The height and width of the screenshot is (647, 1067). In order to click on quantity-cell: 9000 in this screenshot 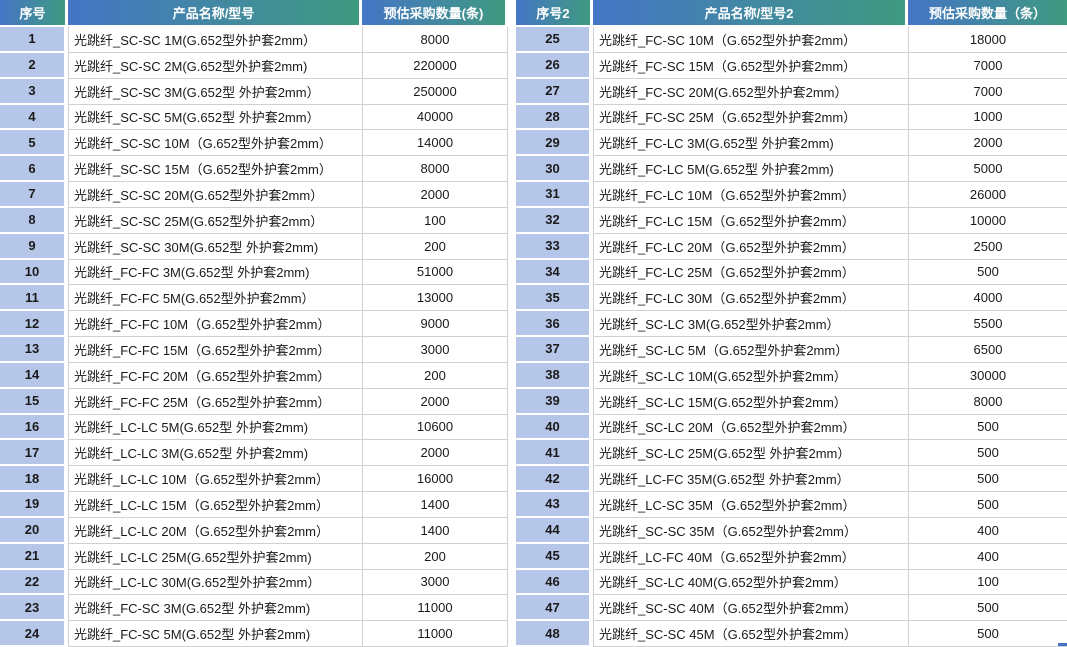, I will do `click(435, 324)`.